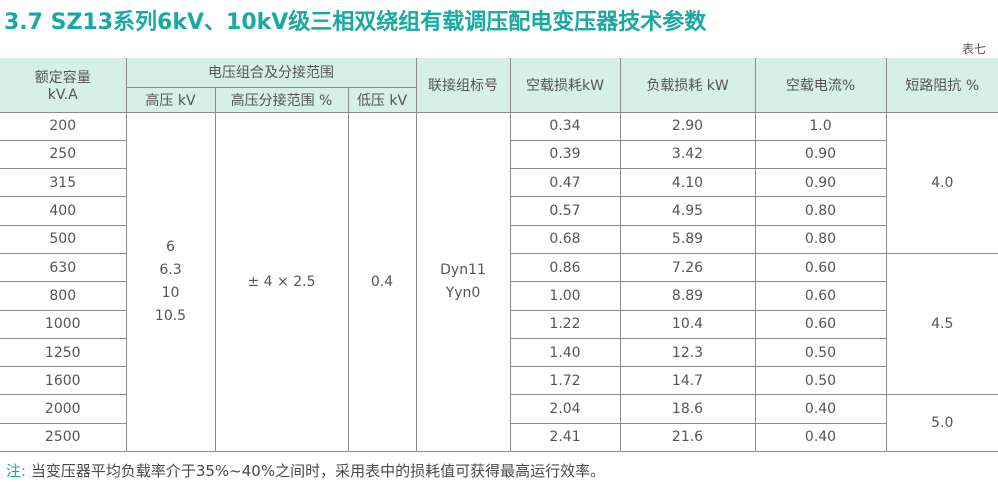 This screenshot has height=490, width=998. Describe the element at coordinates (63, 211) in the screenshot. I see `cell-capacity: 400` at that location.